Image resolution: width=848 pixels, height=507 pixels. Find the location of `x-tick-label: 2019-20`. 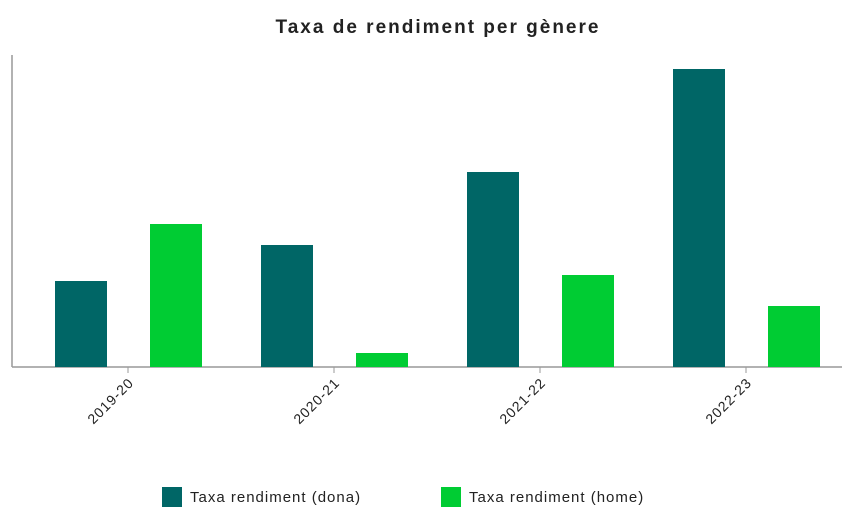

x-tick-label: 2019-20 is located at coordinates (110, 400).